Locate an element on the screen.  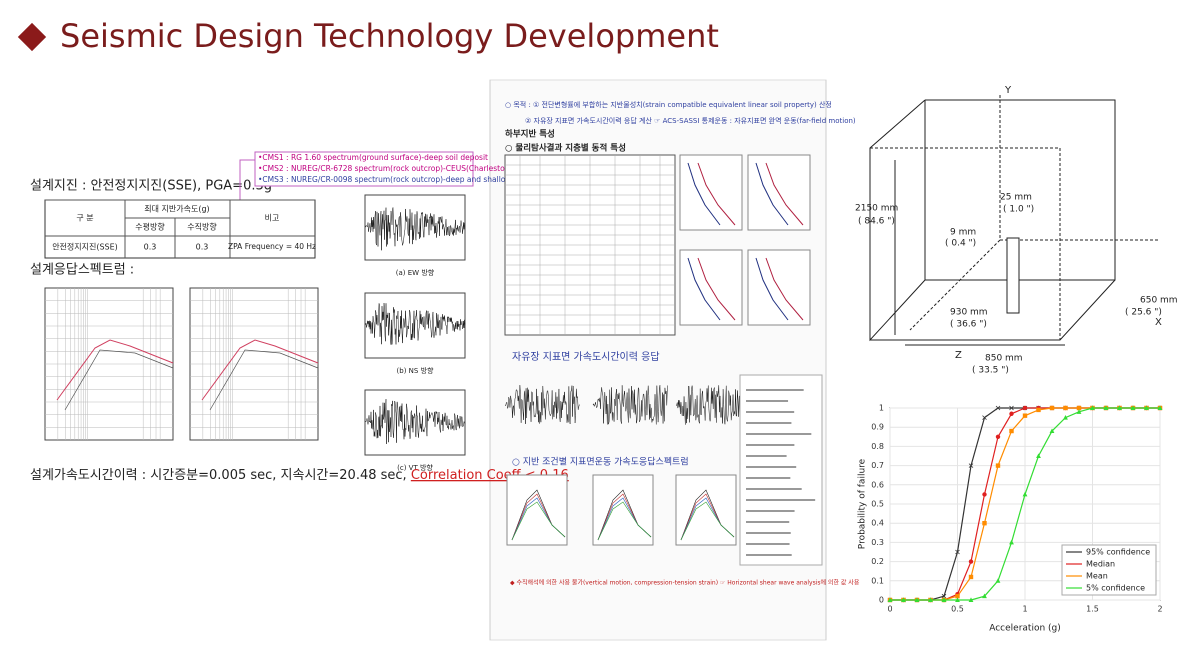
y-tick-label: 0.5 is located at coordinates (877, 504).